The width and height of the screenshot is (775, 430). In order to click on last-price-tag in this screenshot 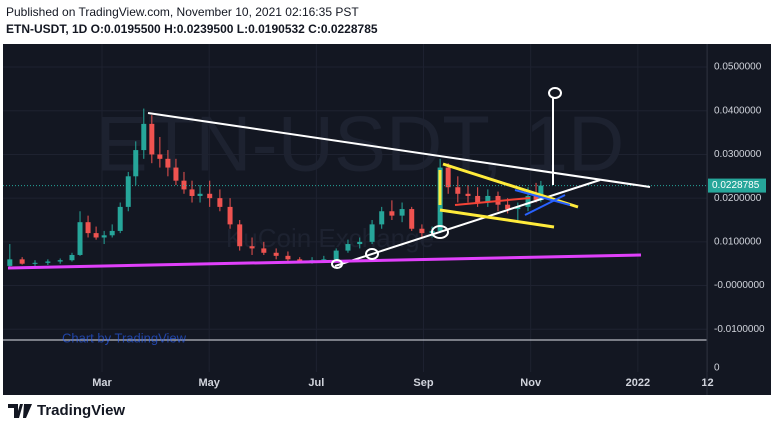, I will do `click(737, 185)`.